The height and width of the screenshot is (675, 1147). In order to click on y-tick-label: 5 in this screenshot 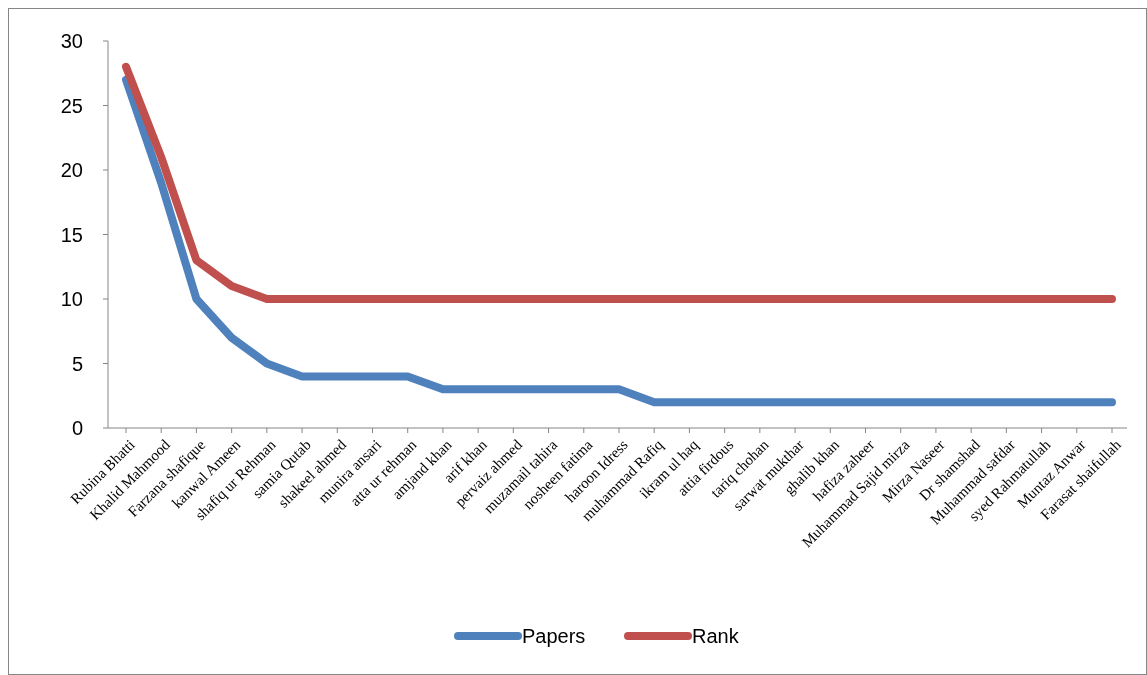, I will do `click(77, 363)`.